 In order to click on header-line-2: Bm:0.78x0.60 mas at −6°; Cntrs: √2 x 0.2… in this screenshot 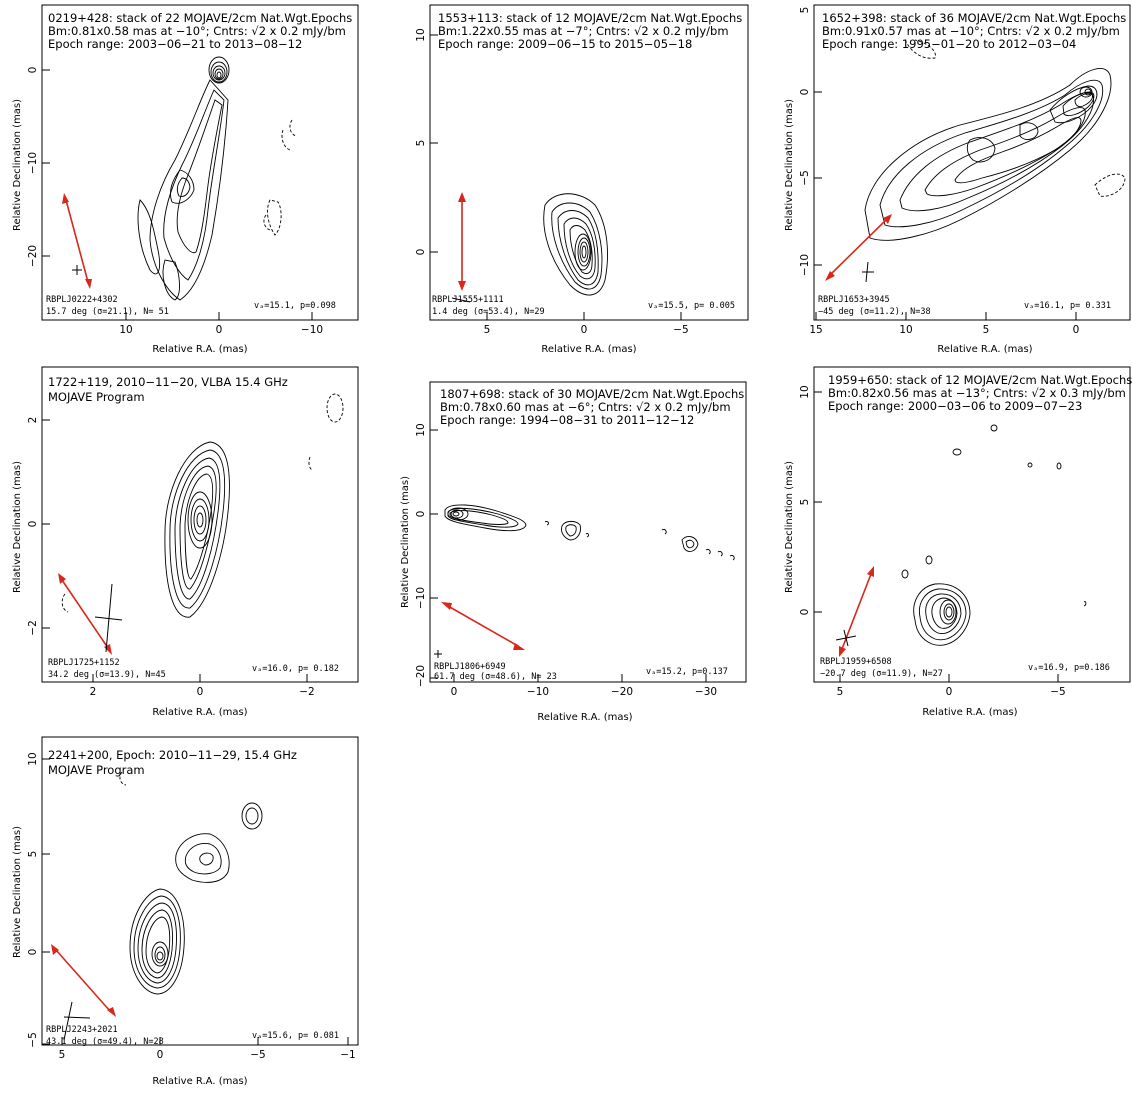, I will do `click(585, 407)`.